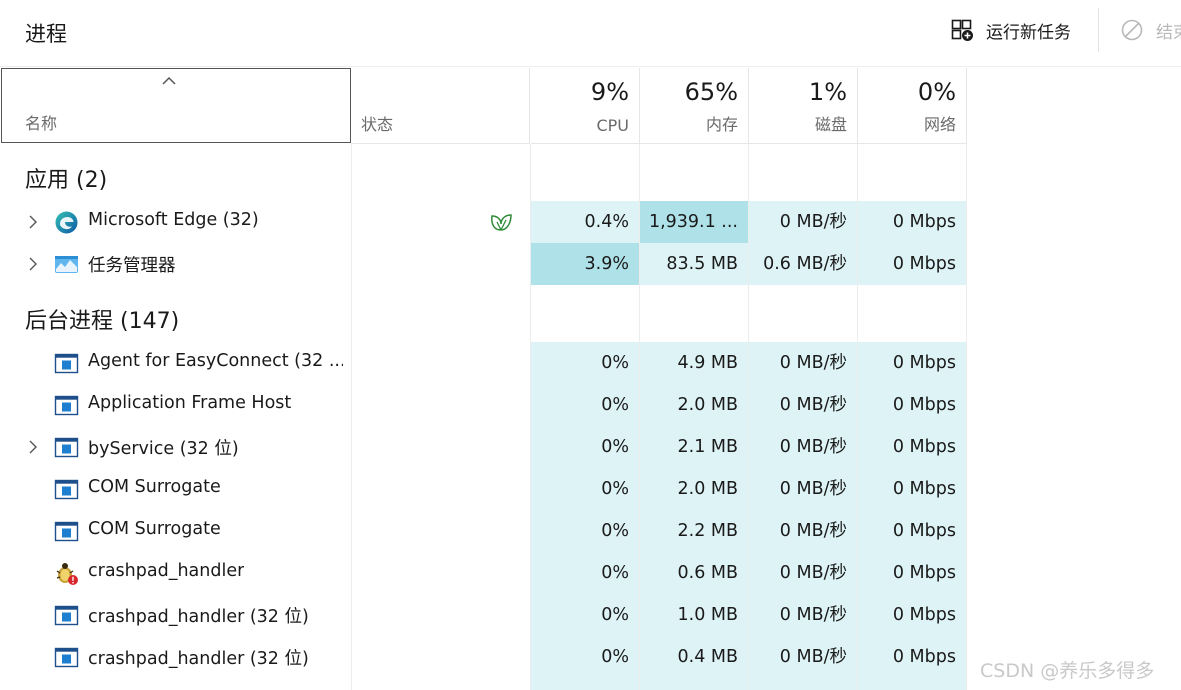 This screenshot has height=690, width=1181. What do you see at coordinates (590, 33) in the screenshot?
I see `command-bar: 进程 运行新任务 结束` at bounding box center [590, 33].